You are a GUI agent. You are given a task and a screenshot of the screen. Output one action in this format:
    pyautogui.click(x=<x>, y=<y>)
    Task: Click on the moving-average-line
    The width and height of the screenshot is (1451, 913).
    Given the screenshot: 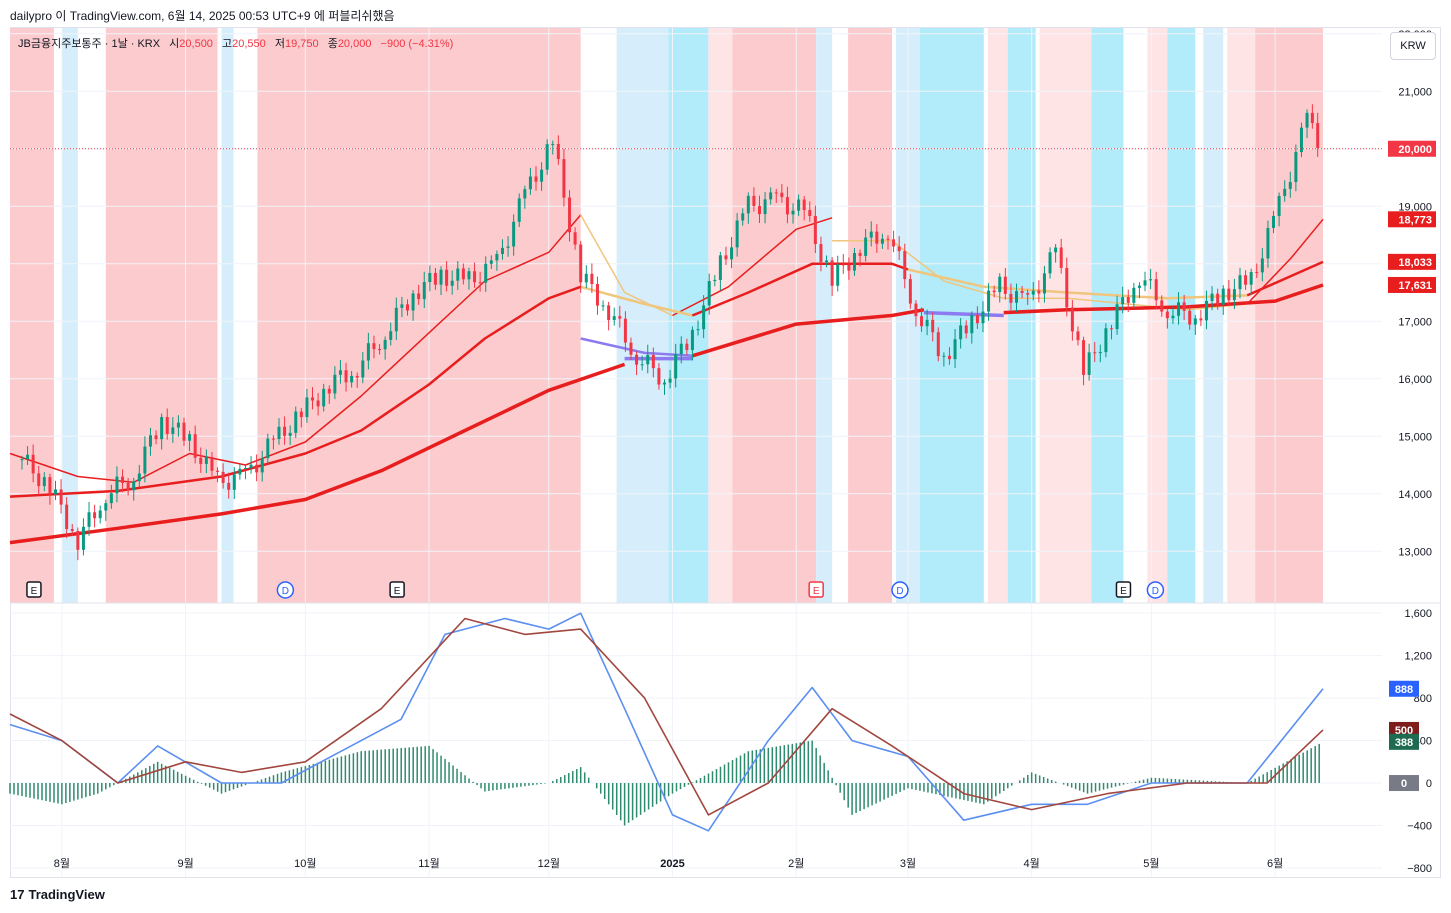 What is the action you would take?
    pyautogui.click(x=295, y=349)
    